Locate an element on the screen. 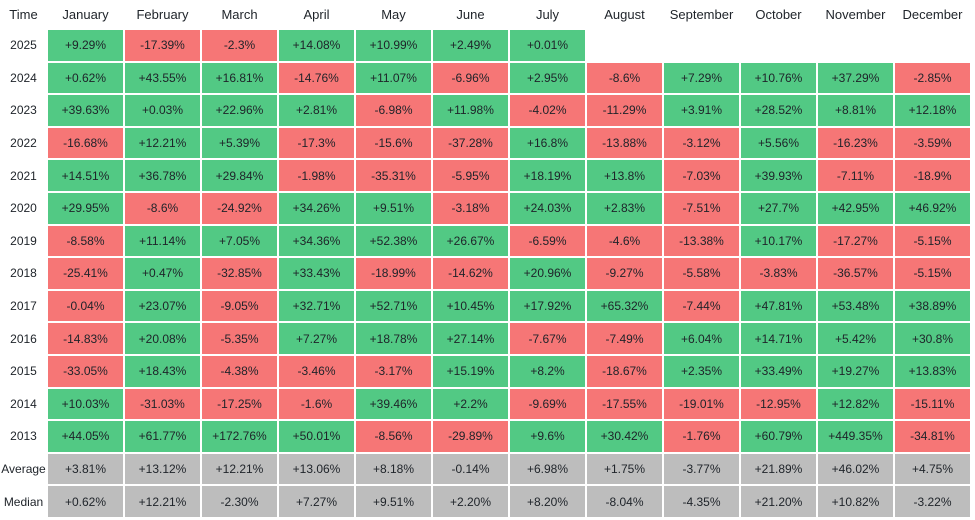 This screenshot has width=975, height=520. row-label: 2013 is located at coordinates (23, 436).